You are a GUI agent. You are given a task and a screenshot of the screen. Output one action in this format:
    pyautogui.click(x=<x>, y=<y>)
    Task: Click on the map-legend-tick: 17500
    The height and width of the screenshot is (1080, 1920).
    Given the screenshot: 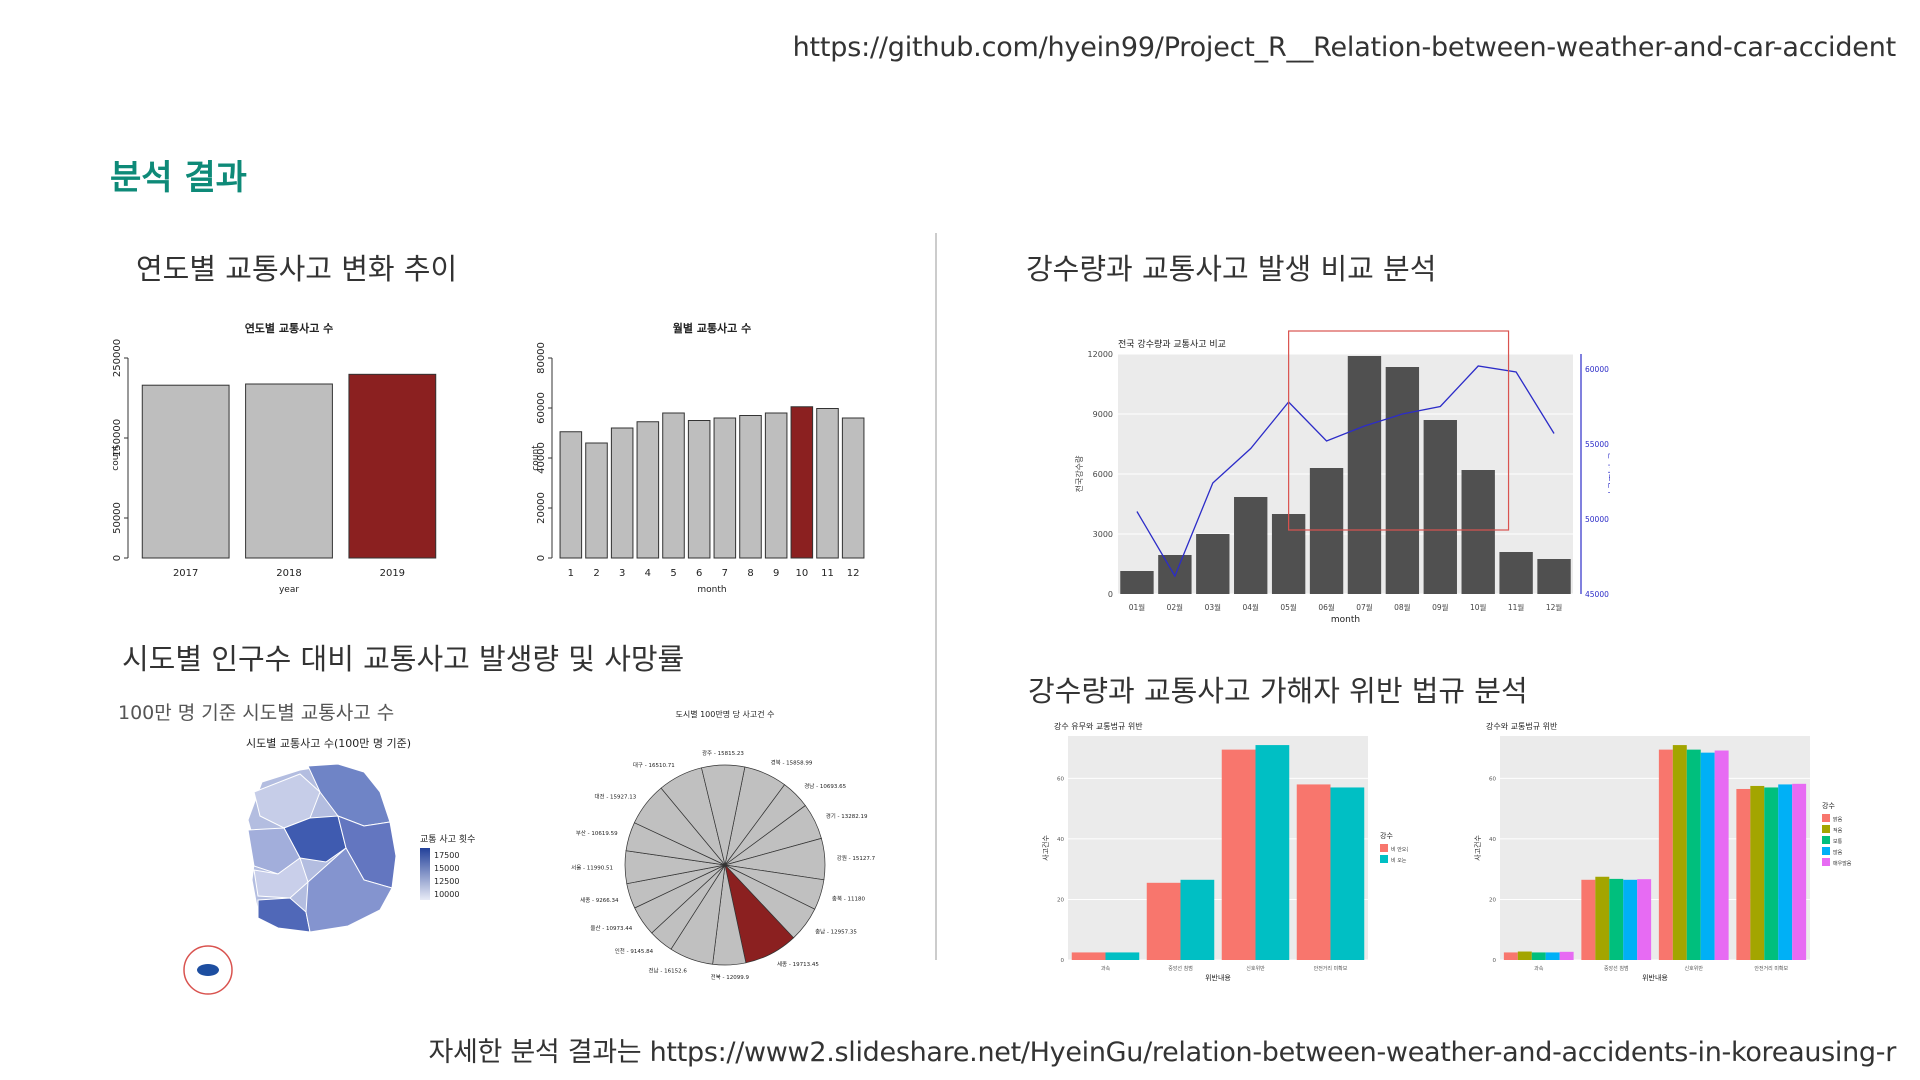 What is the action you would take?
    pyautogui.click(x=446, y=855)
    